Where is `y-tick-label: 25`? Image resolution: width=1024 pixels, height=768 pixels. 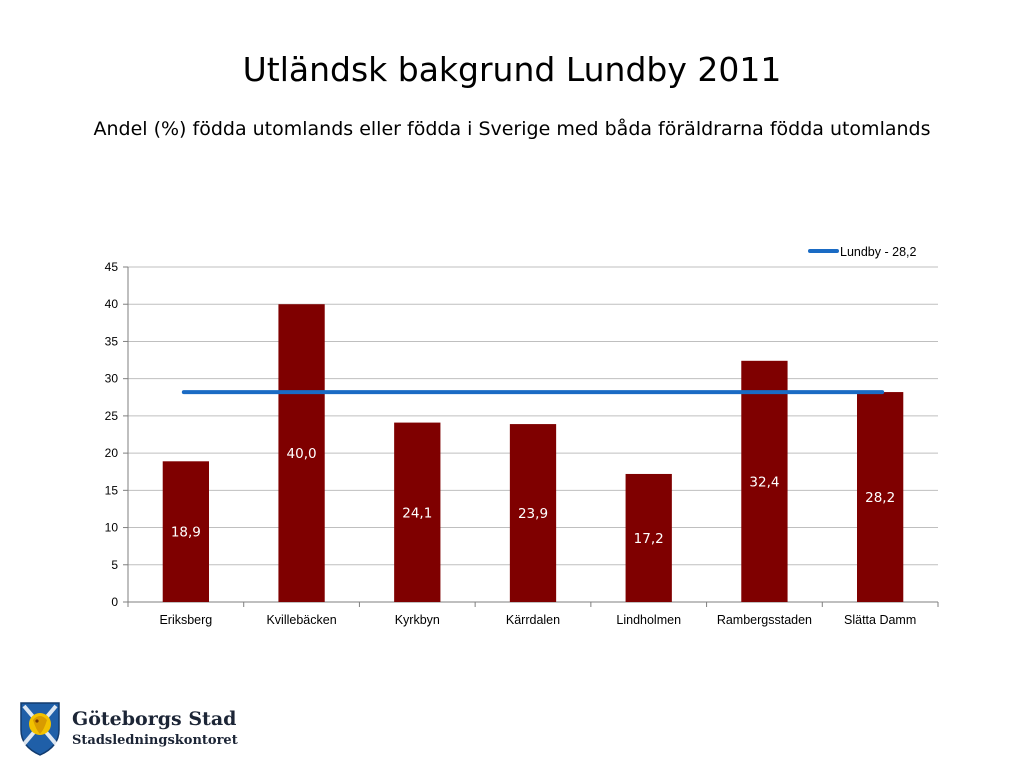 y-tick-label: 25 is located at coordinates (112, 416).